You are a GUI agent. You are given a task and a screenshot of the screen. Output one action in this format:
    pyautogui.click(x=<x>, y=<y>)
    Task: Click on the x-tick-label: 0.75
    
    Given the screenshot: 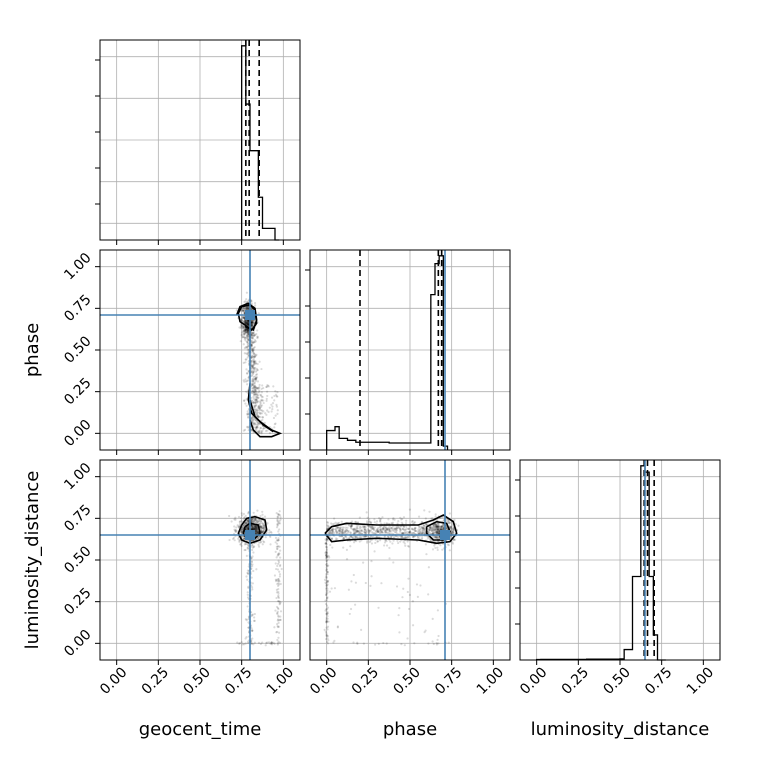 What is the action you would take?
    pyautogui.click(x=448, y=680)
    